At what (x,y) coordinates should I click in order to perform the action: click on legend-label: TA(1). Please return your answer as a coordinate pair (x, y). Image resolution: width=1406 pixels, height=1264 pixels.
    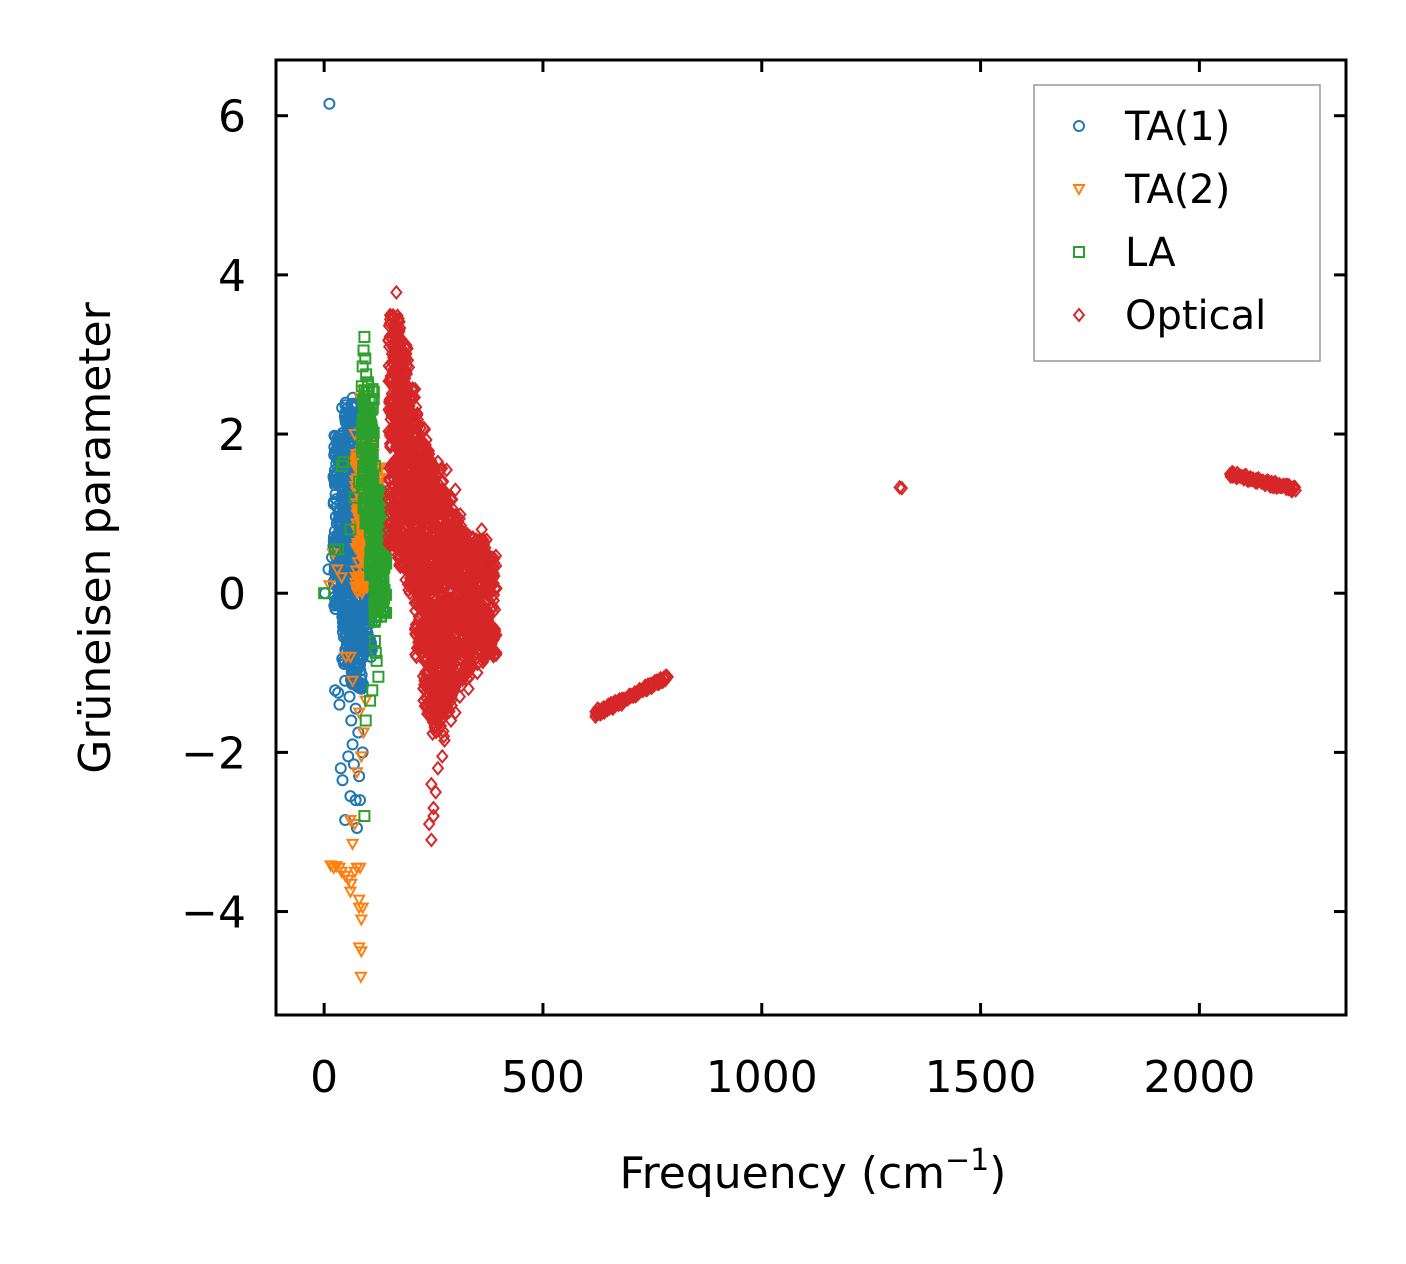
    Looking at the image, I should click on (1177, 127).